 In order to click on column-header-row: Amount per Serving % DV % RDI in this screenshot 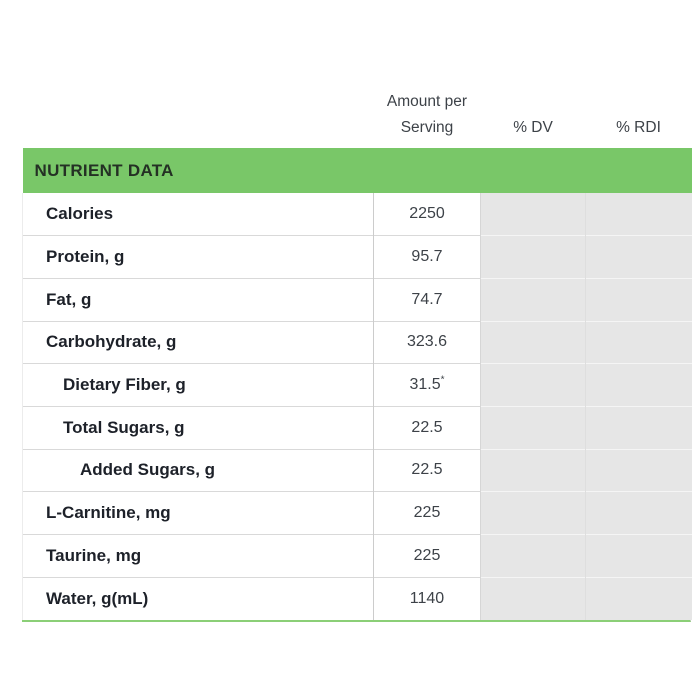, I will do `click(357, 111)`.